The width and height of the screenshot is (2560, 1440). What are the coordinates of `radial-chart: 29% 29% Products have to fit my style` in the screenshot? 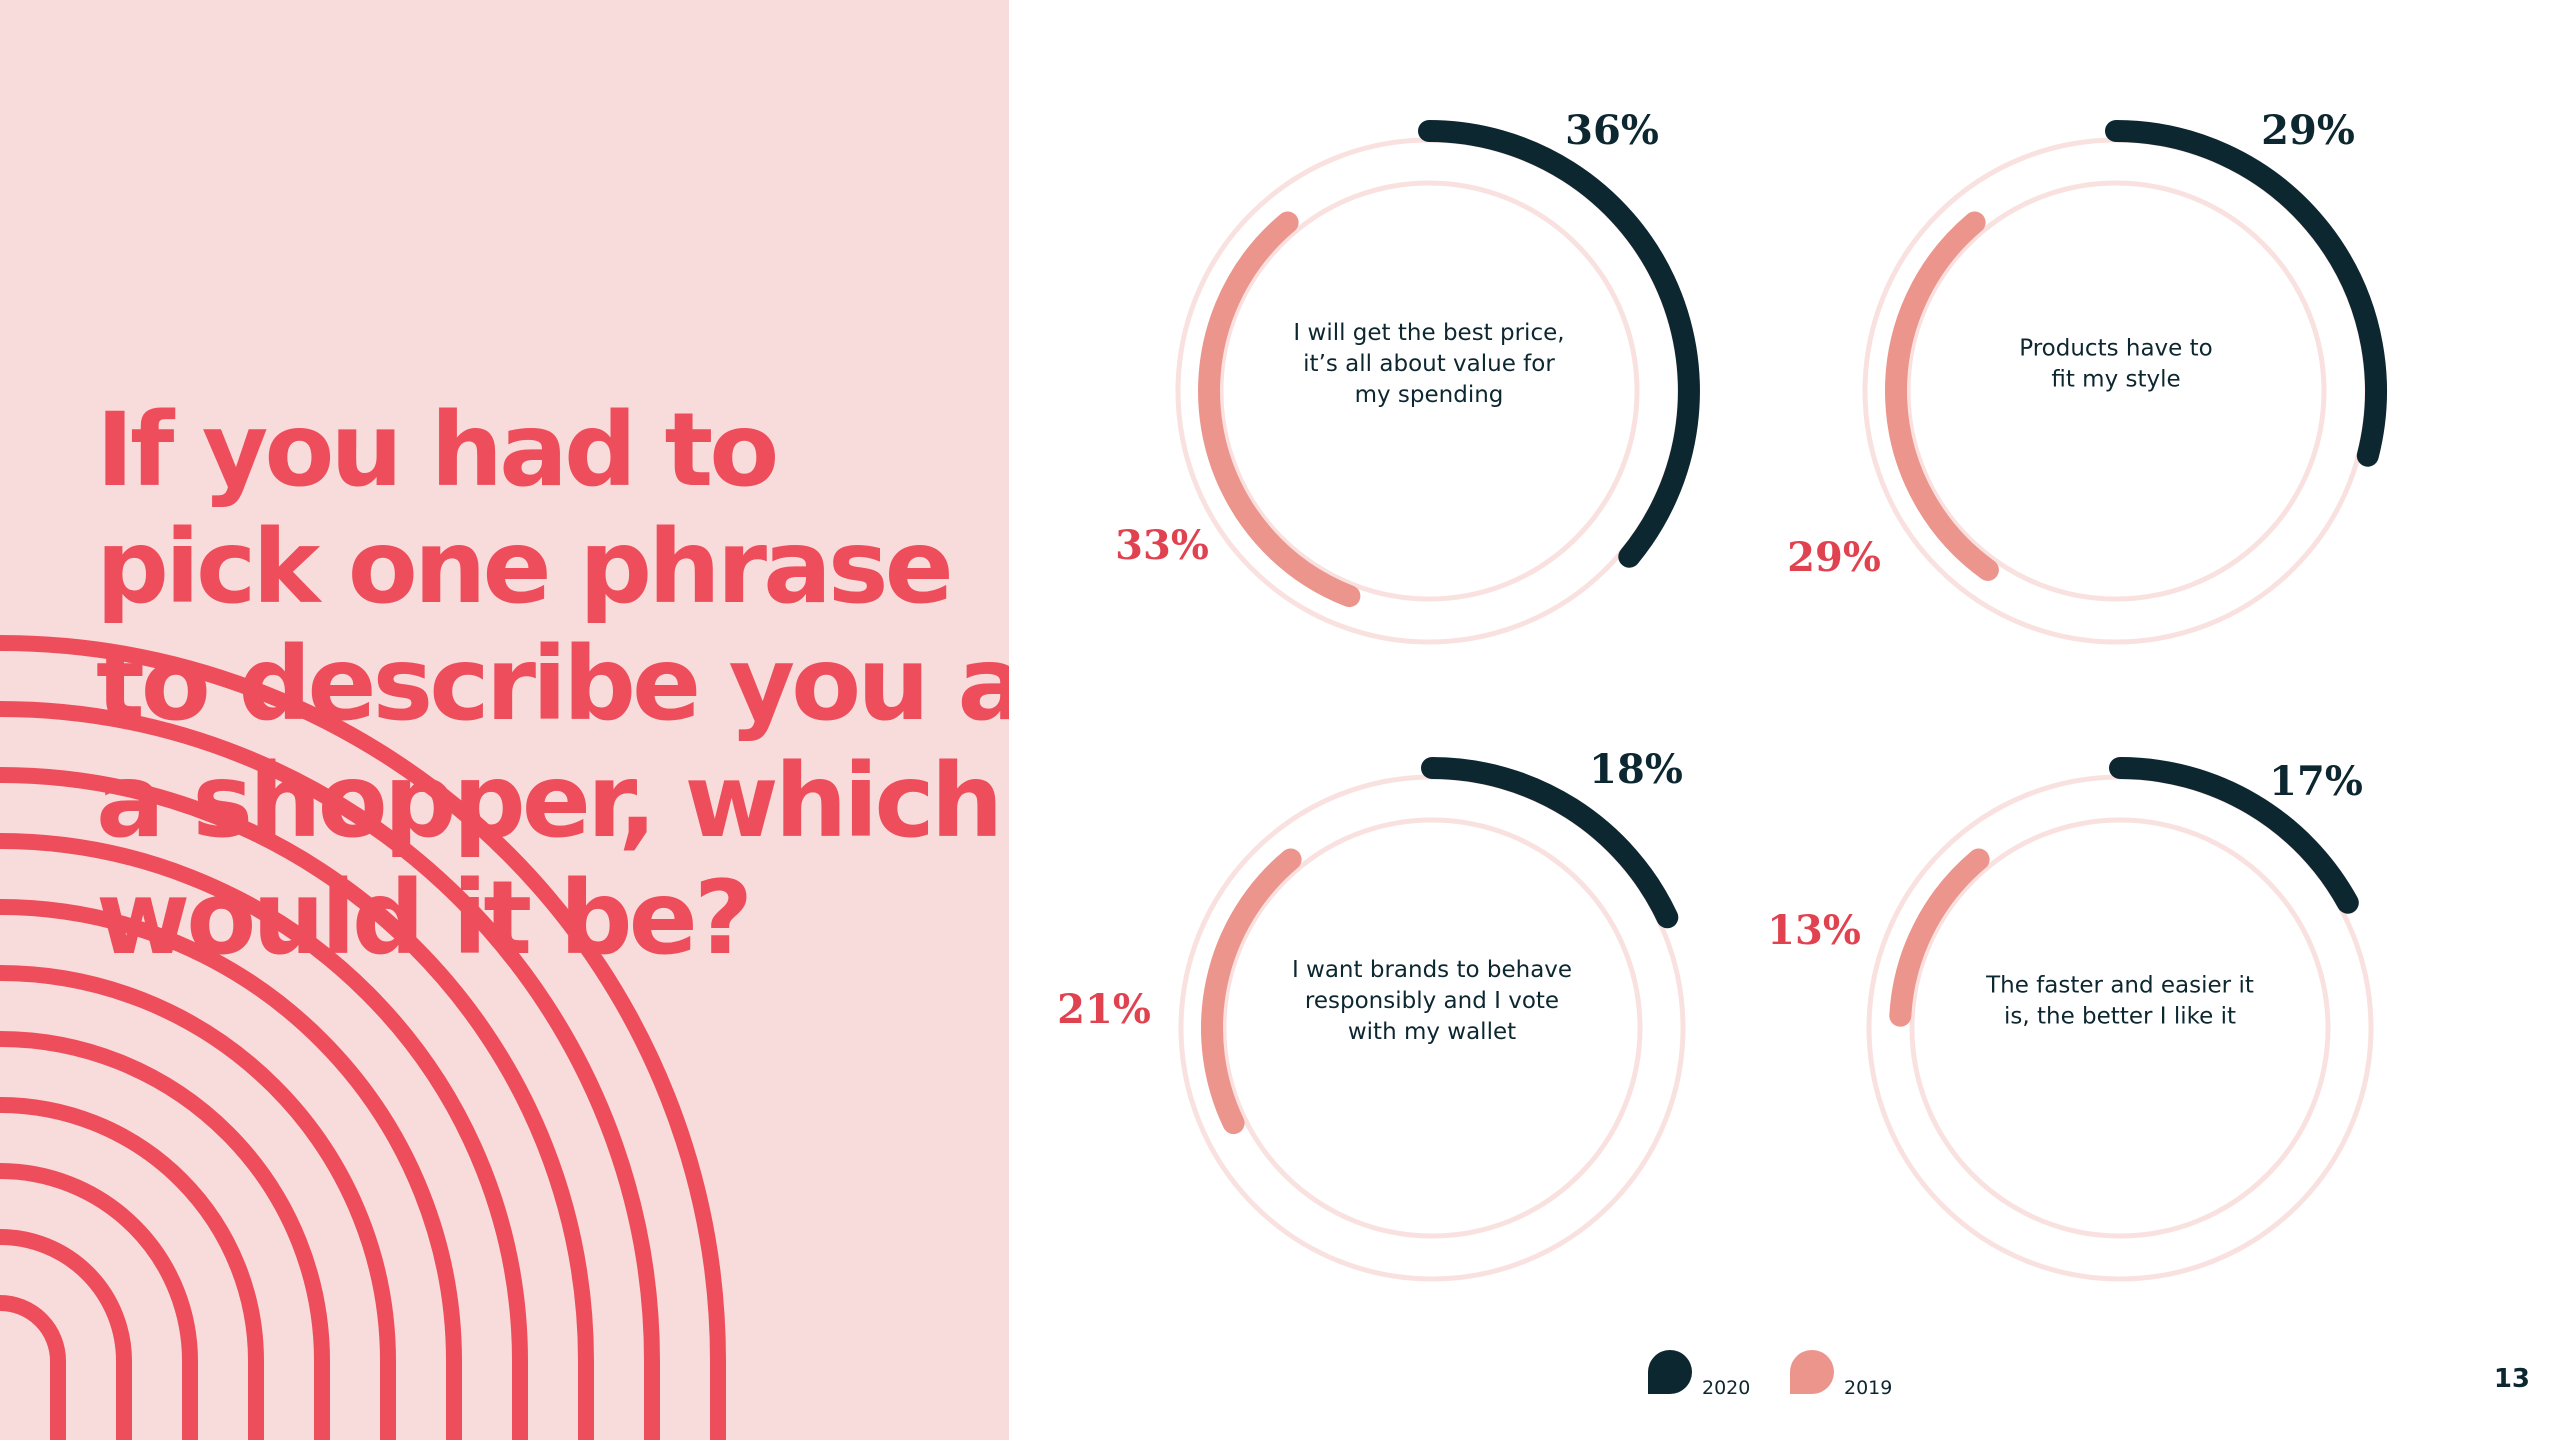 It's located at (2087, 376).